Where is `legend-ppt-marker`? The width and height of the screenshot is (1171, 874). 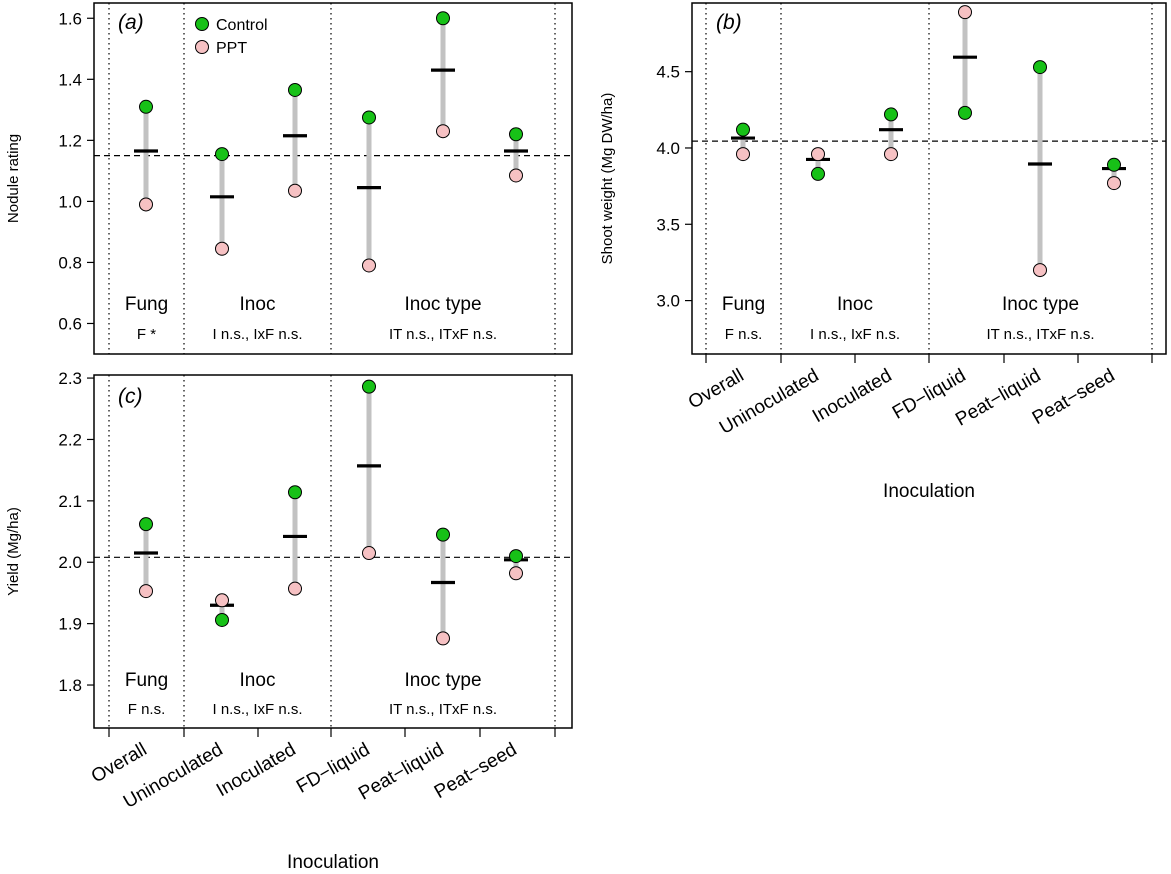 legend-ppt-marker is located at coordinates (202, 47).